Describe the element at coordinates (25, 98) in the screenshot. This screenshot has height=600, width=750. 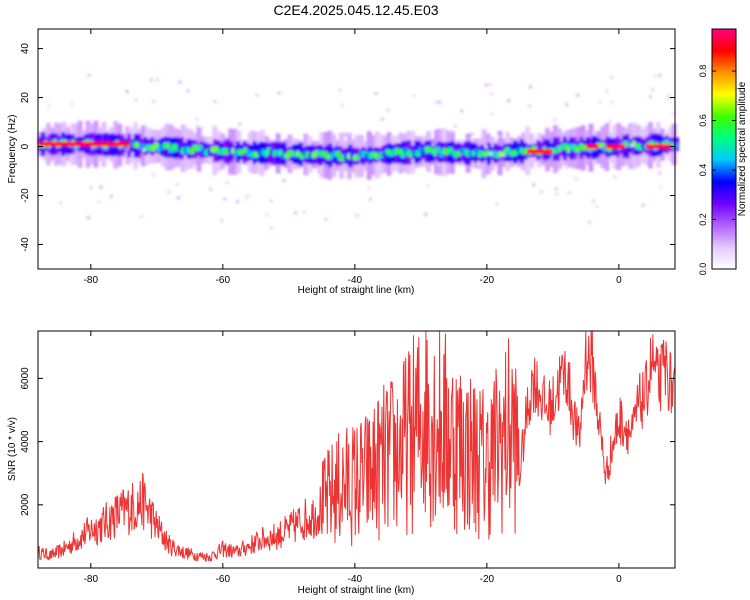
I see `spectrogram-y-tick-label: 20` at that location.